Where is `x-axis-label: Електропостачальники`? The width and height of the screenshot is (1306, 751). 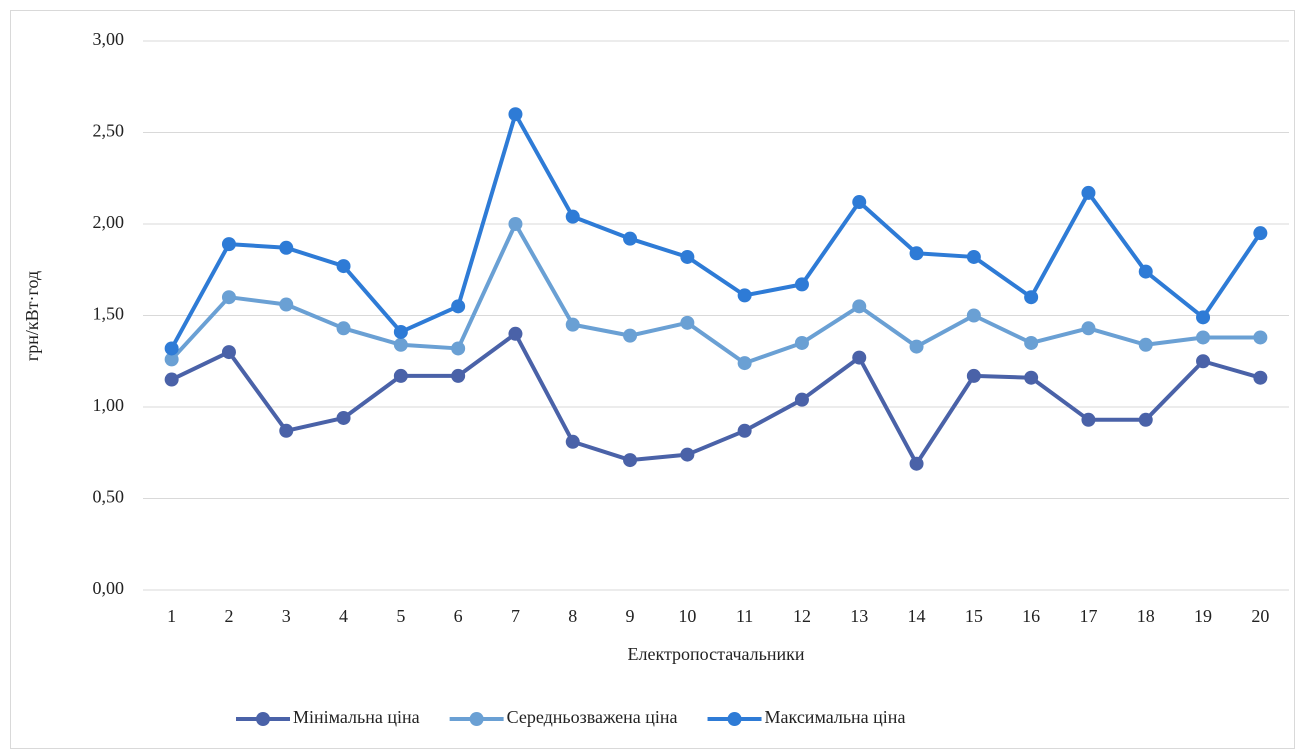 x-axis-label: Електропостачальники is located at coordinates (715, 654).